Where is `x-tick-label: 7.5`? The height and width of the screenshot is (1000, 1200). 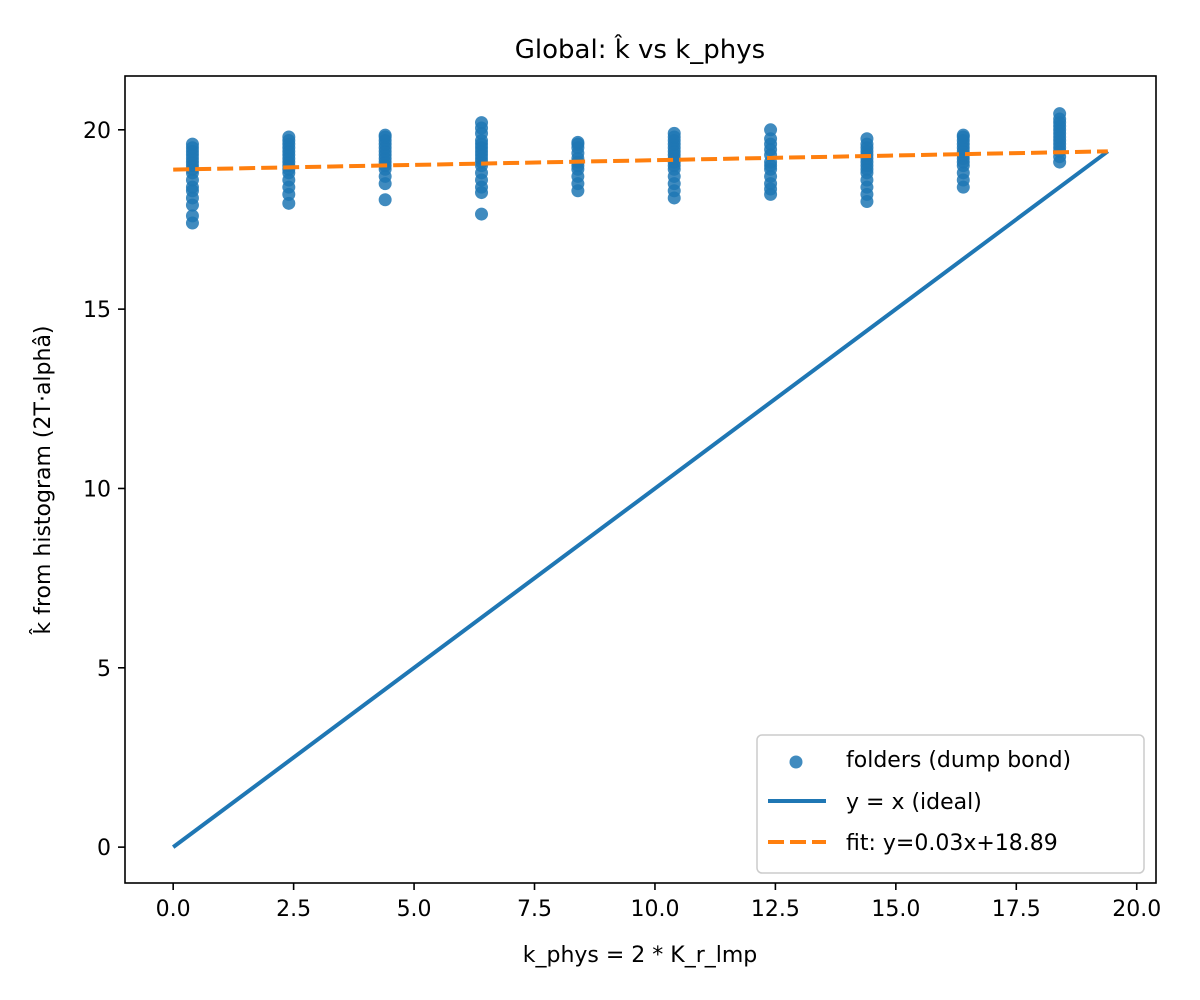 x-tick-label: 7.5 is located at coordinates (534, 909).